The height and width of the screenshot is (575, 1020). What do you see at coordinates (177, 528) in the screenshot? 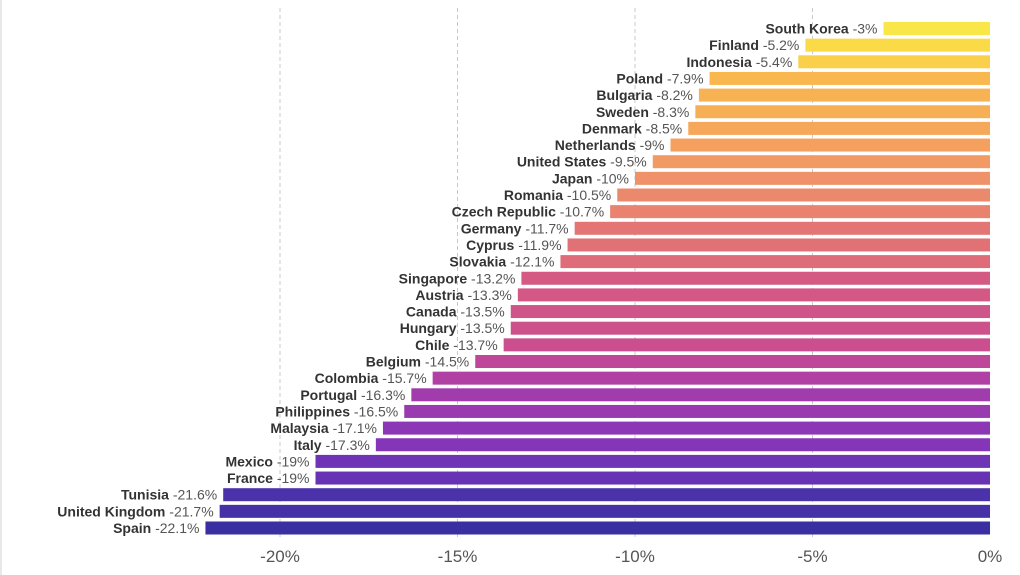
I see `value-label: -22.1%` at bounding box center [177, 528].